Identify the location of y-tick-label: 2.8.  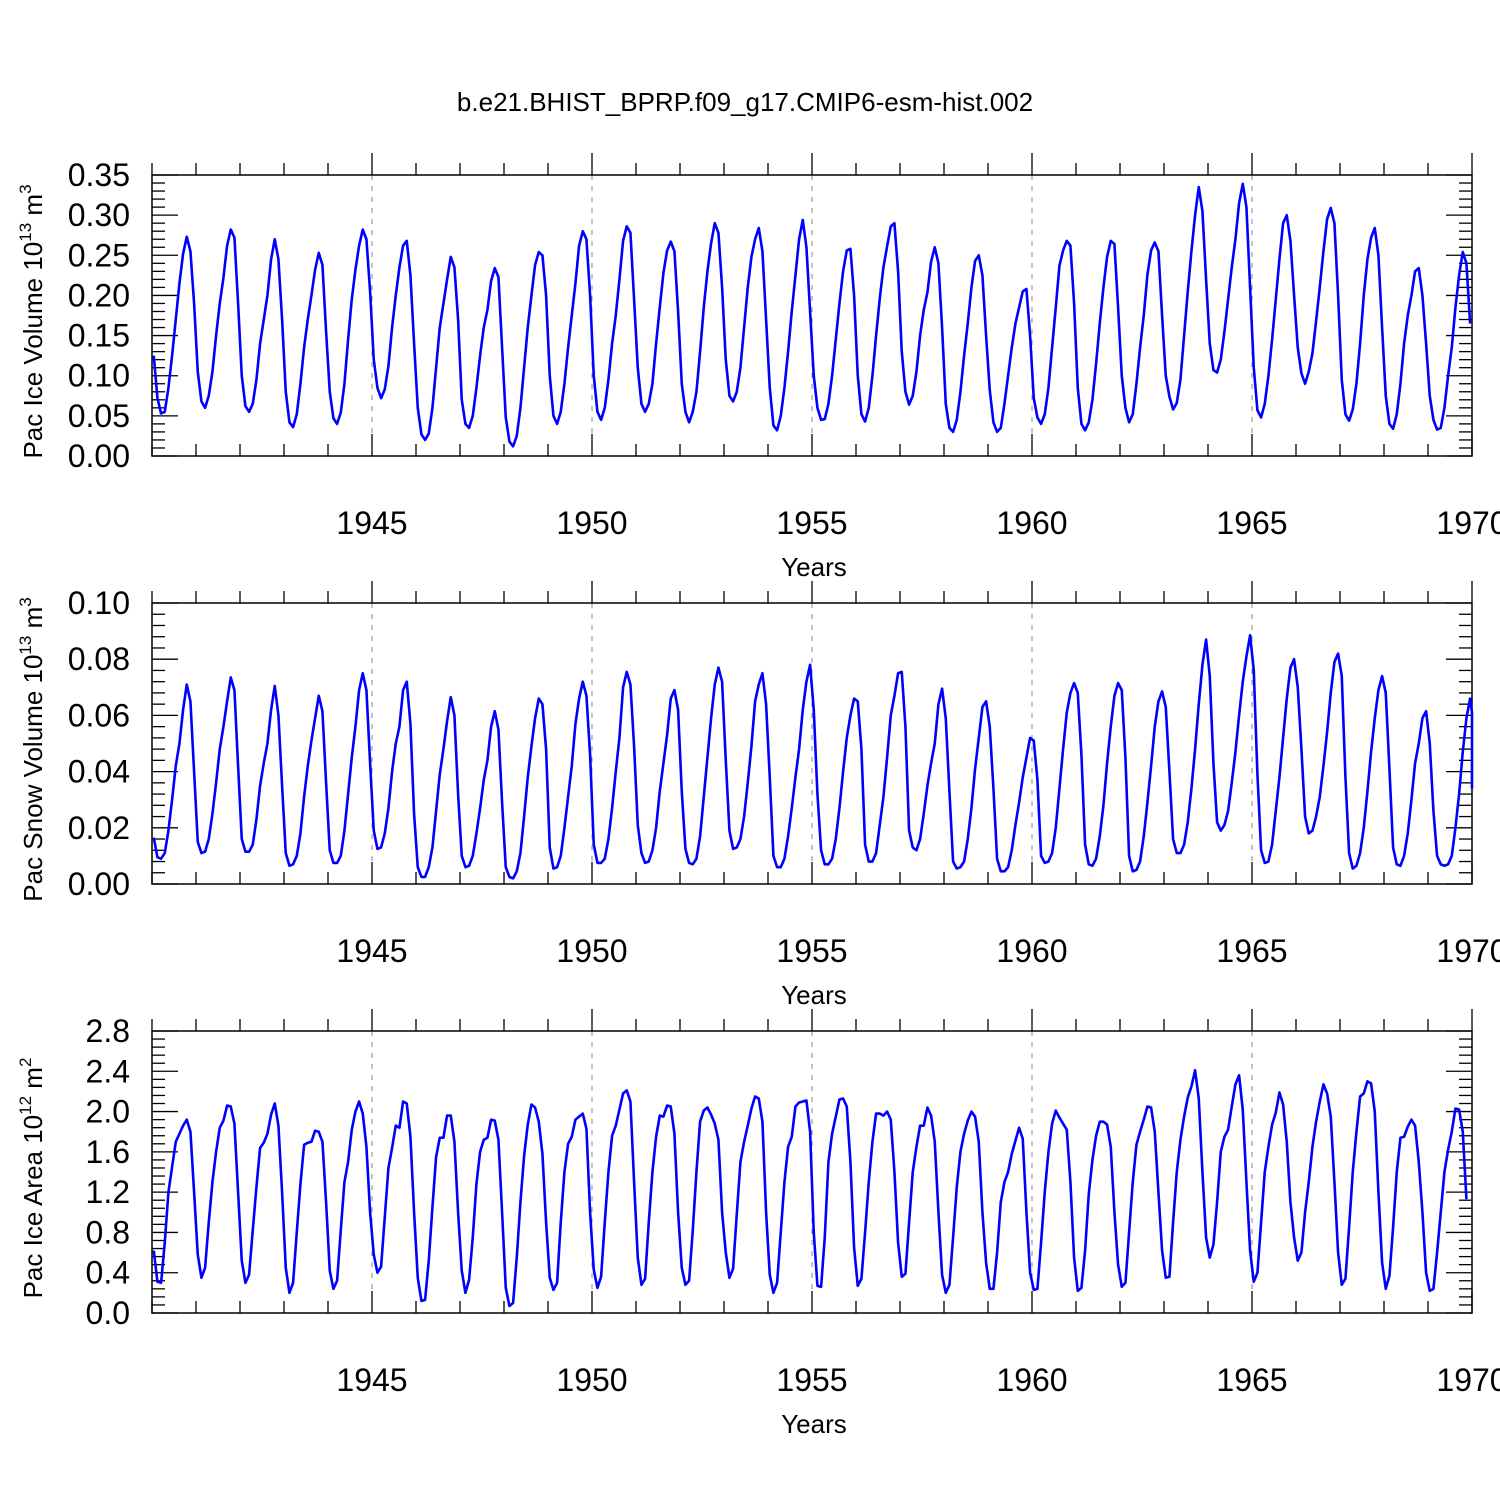
(108, 1031).